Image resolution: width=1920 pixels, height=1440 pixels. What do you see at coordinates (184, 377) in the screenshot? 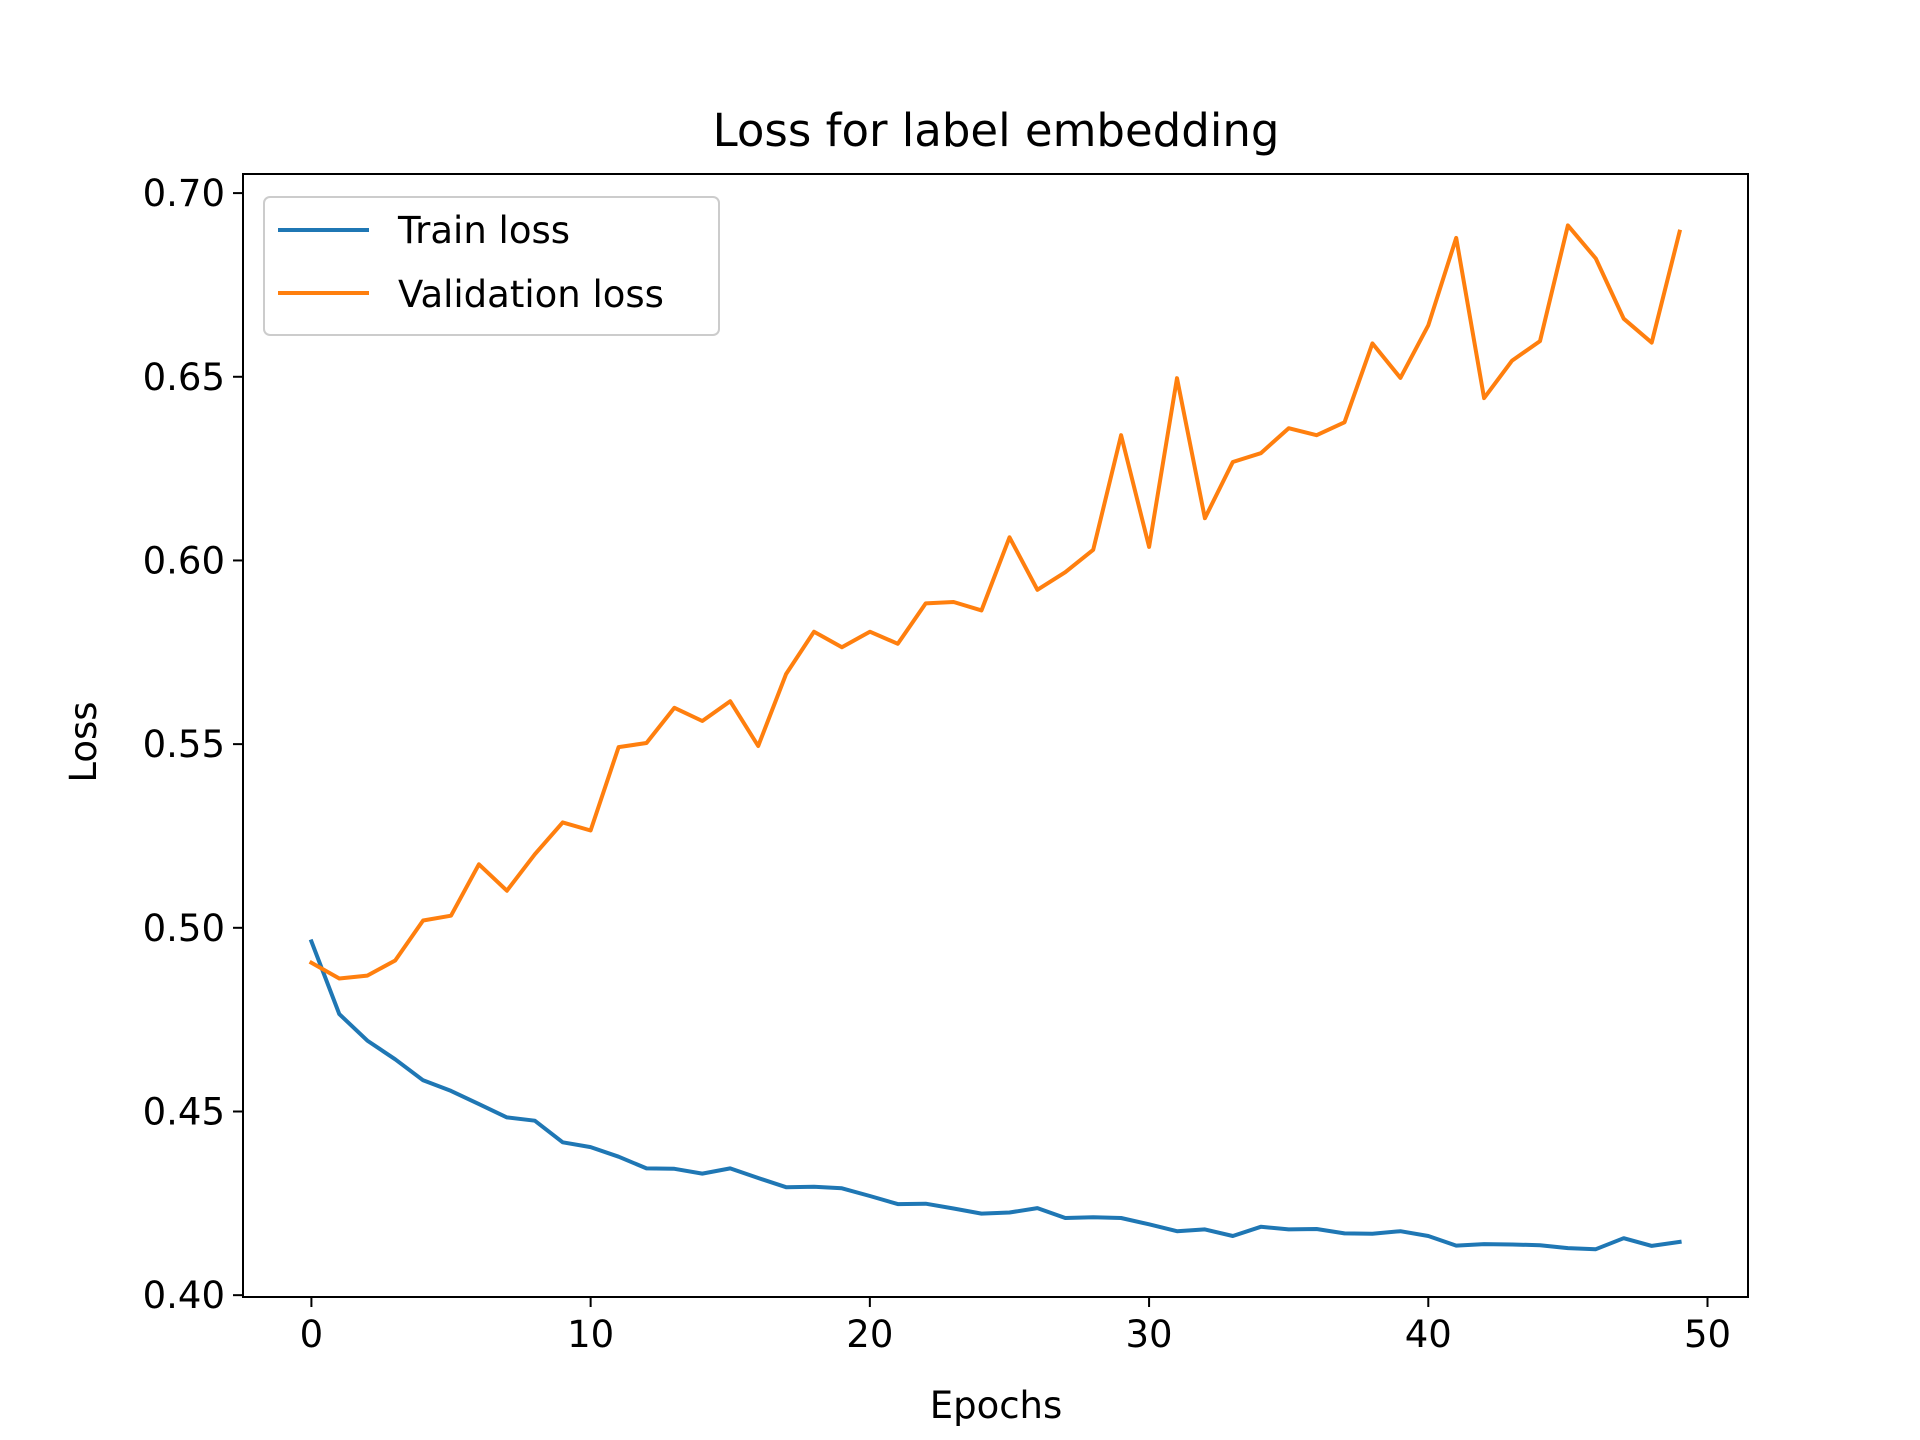
I see `y-tick-label: 0.65` at bounding box center [184, 377].